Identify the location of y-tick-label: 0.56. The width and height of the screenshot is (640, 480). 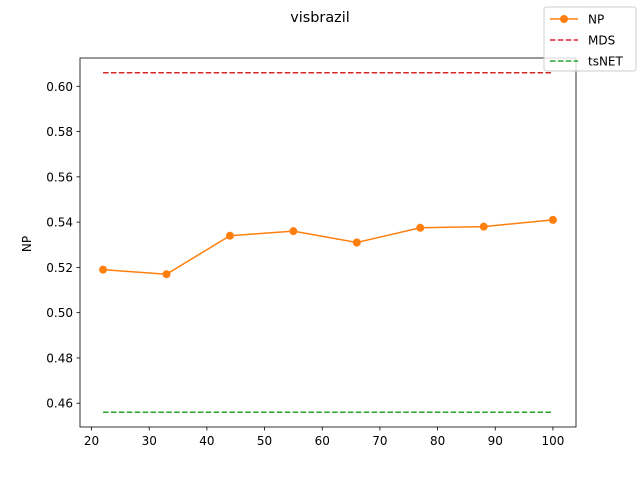
(59, 177).